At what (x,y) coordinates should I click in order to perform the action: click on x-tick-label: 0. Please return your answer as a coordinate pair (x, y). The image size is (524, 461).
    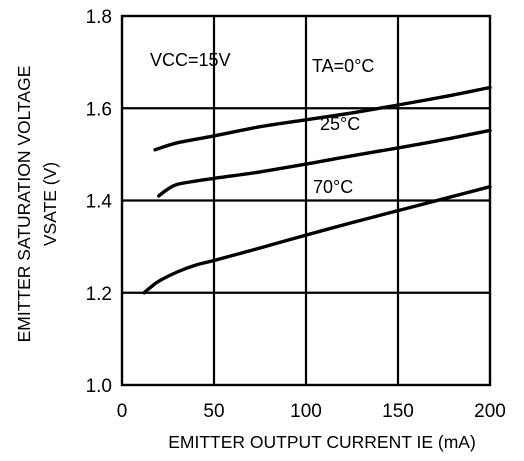
    Looking at the image, I should click on (122, 411).